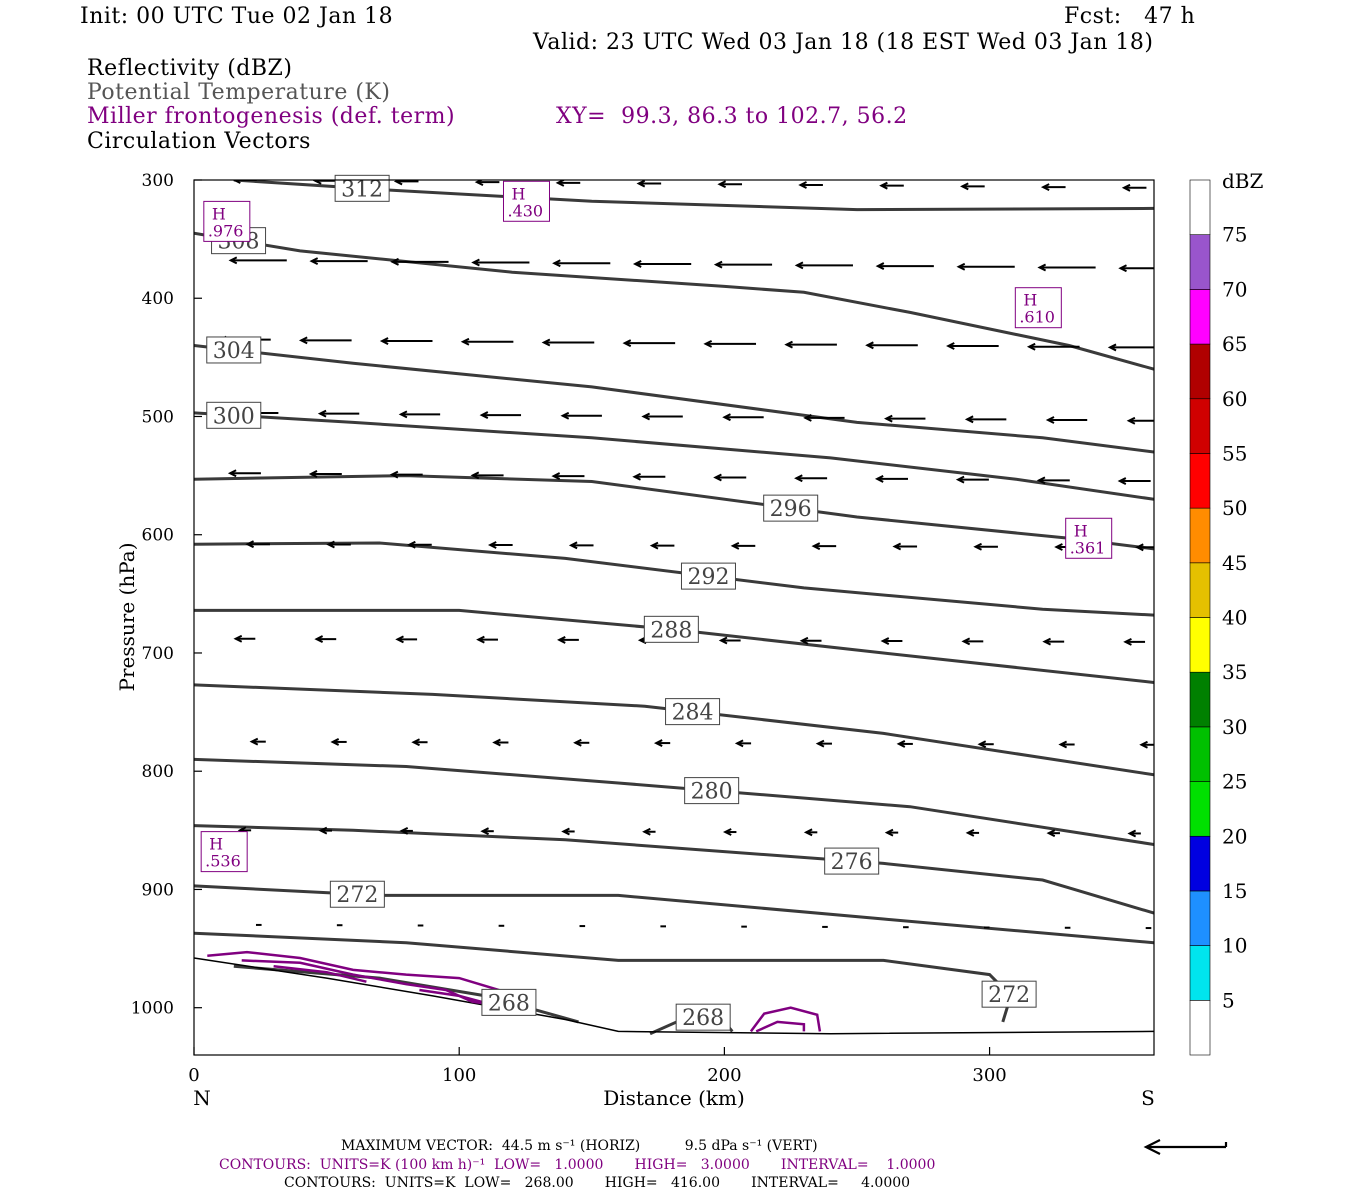  What do you see at coordinates (1234, 563) in the screenshot?
I see `colorbar-label: 45` at bounding box center [1234, 563].